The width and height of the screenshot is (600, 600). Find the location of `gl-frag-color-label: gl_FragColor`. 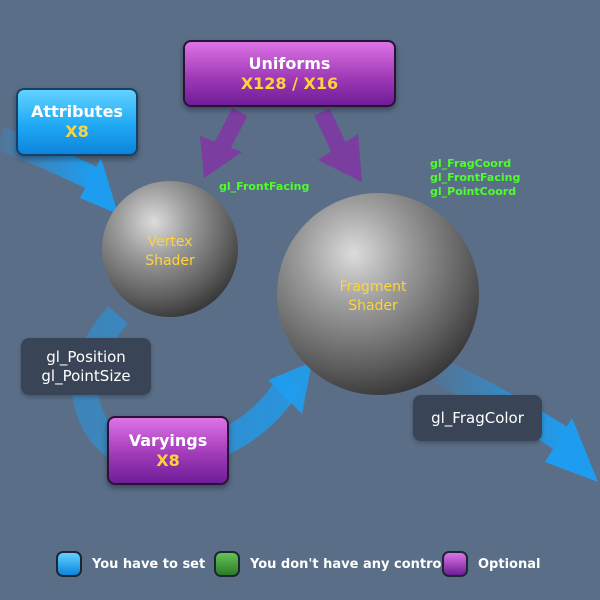

gl-frag-color-label: gl_FragColor is located at coordinates (477, 417).